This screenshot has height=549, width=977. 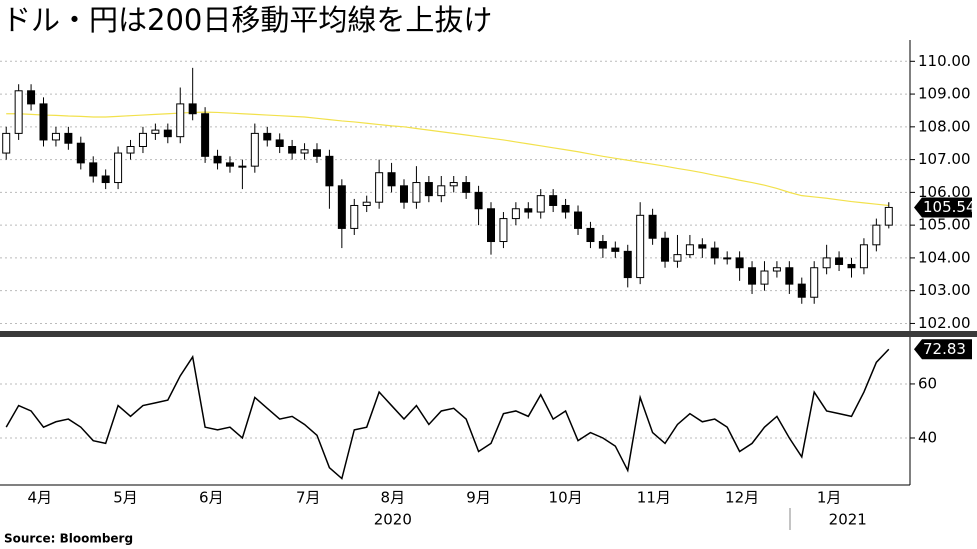 I want to click on y-tick-label: 107.00, so click(x=944, y=159).